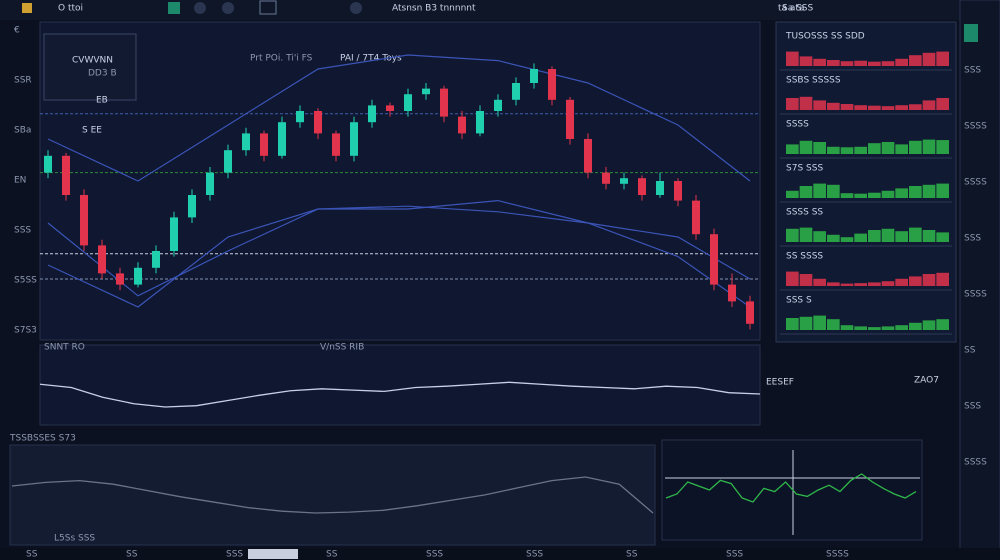 The width and height of the screenshot is (1000, 560). What do you see at coordinates (500, 554) in the screenshot?
I see `status-bar` at bounding box center [500, 554].